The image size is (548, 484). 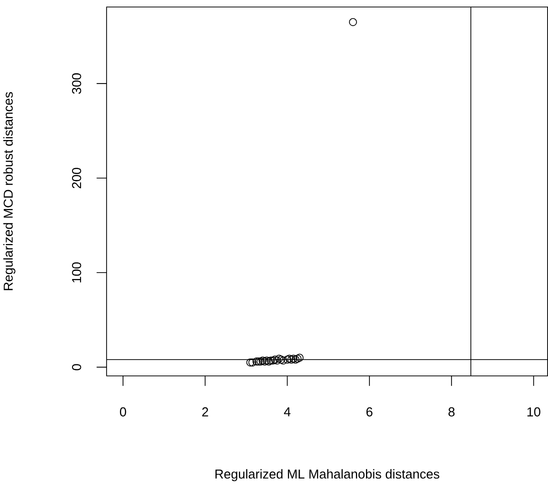 What do you see at coordinates (369, 411) in the screenshot?
I see `x-tick-label: 6` at bounding box center [369, 411].